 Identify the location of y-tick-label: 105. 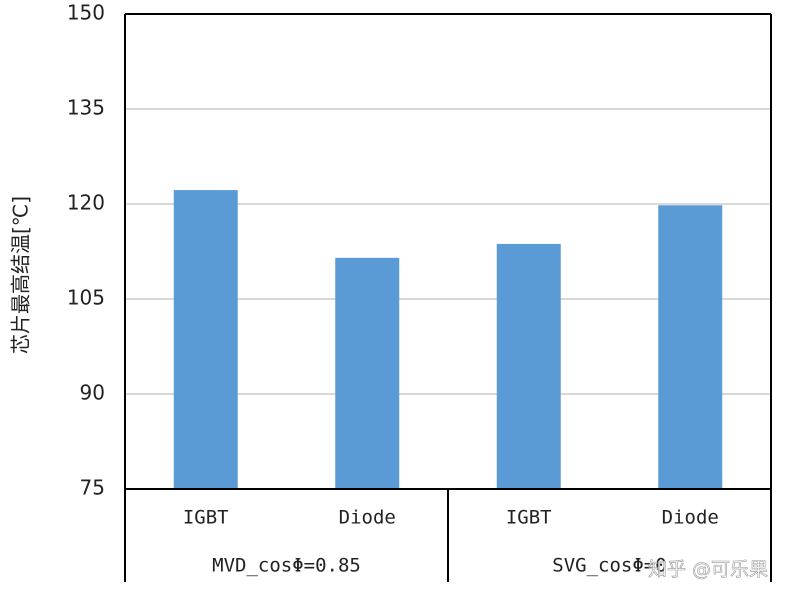
(86, 298).